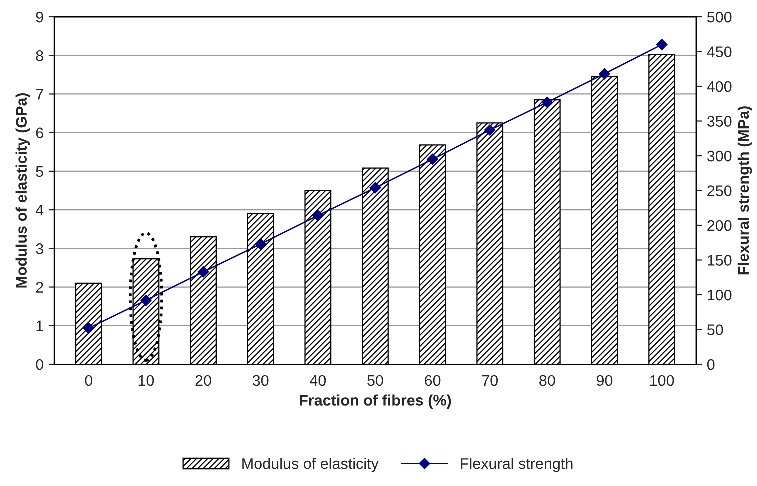 Image resolution: width=757 pixels, height=486 pixels. Describe the element at coordinates (40, 17) in the screenshot. I see `y-tick-label: 9` at that location.